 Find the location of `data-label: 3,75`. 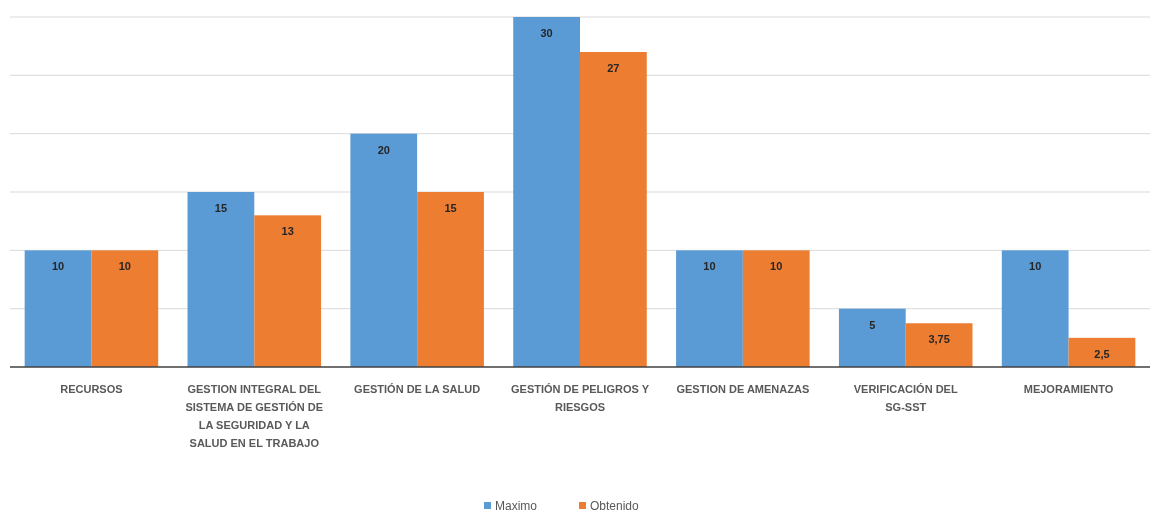

data-label: 3,75 is located at coordinates (939, 339).